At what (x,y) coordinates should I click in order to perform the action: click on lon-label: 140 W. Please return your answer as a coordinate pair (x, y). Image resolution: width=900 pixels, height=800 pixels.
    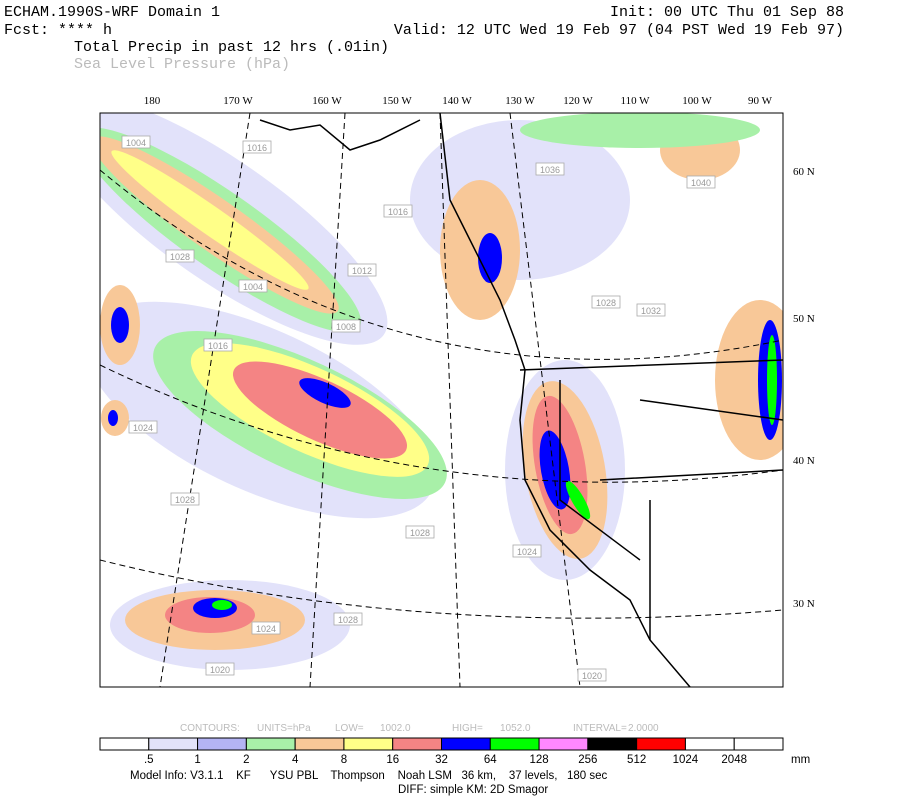
    Looking at the image, I should click on (457, 101).